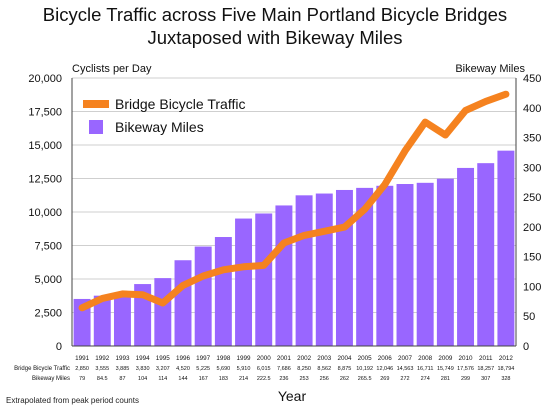 The height and width of the screenshot is (409, 550). Describe the element at coordinates (45, 79) in the screenshot. I see `left-y-tick-label: 20,000` at that location.